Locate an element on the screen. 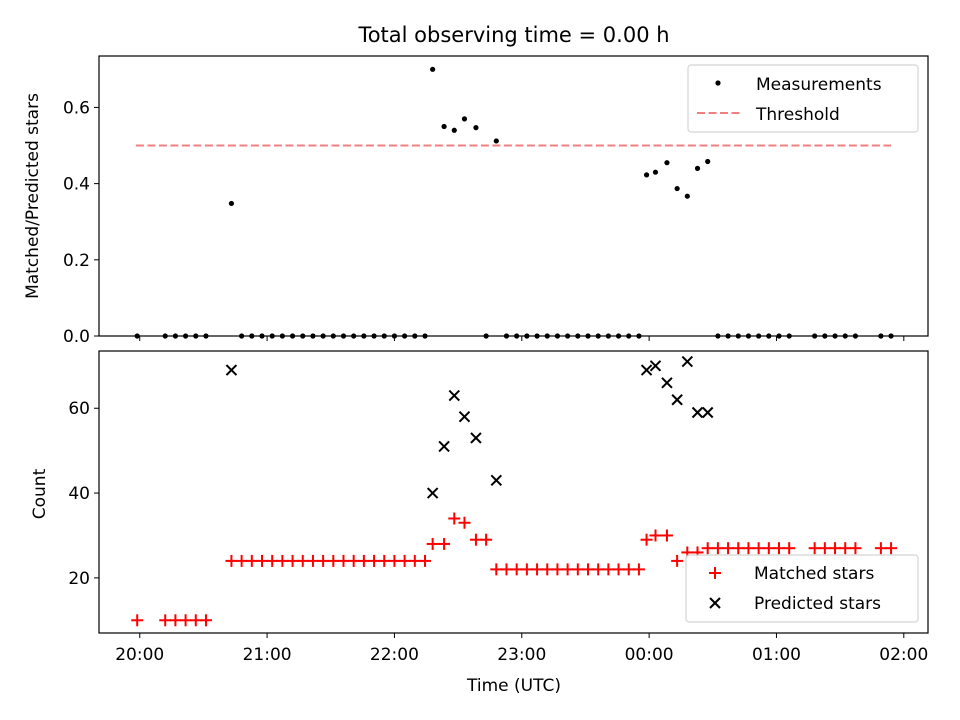 The height and width of the screenshot is (720, 960). top-y-ticks: 0.0 0.2 0.4 0.6 is located at coordinates (81, 222).